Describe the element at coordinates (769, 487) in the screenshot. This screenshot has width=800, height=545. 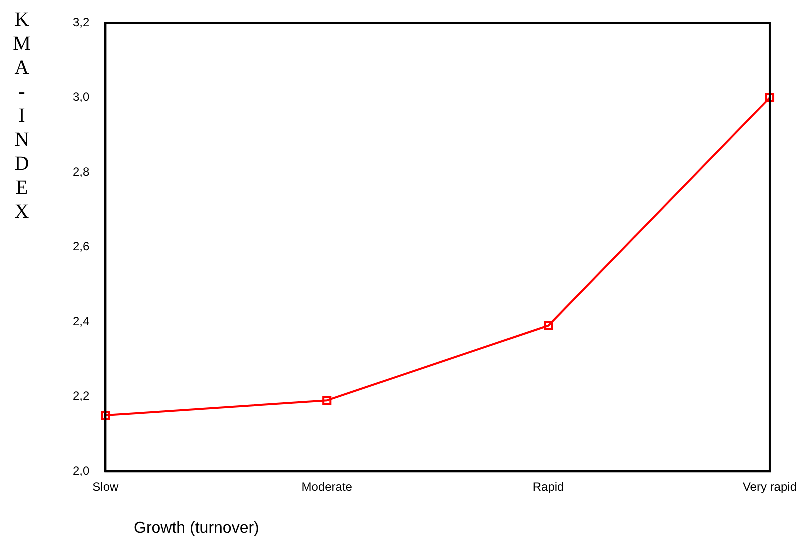
I see `x-tick-label: Very rapid` at that location.